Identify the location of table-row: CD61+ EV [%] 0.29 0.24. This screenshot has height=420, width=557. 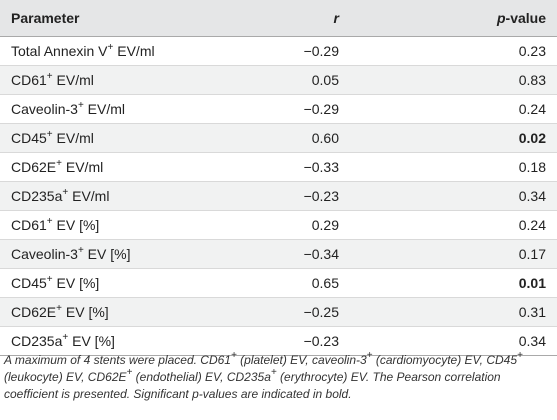
(278, 225).